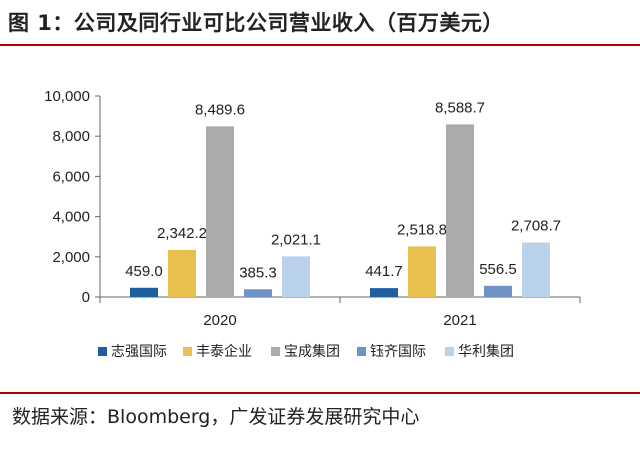  What do you see at coordinates (71, 217) in the screenshot?
I see `y-tick-label: 4,000` at bounding box center [71, 217].